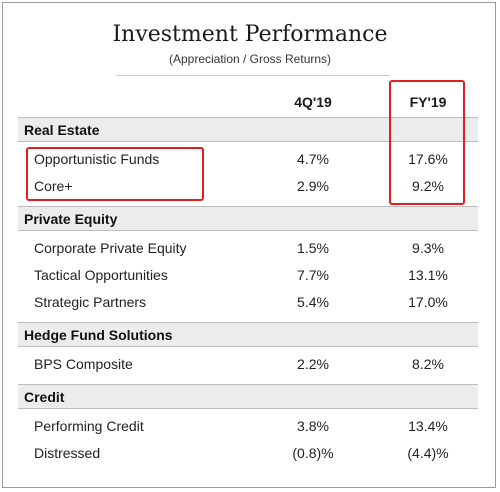 This screenshot has height=492, width=500. I want to click on section-header-credit: Credit, so click(248, 396).